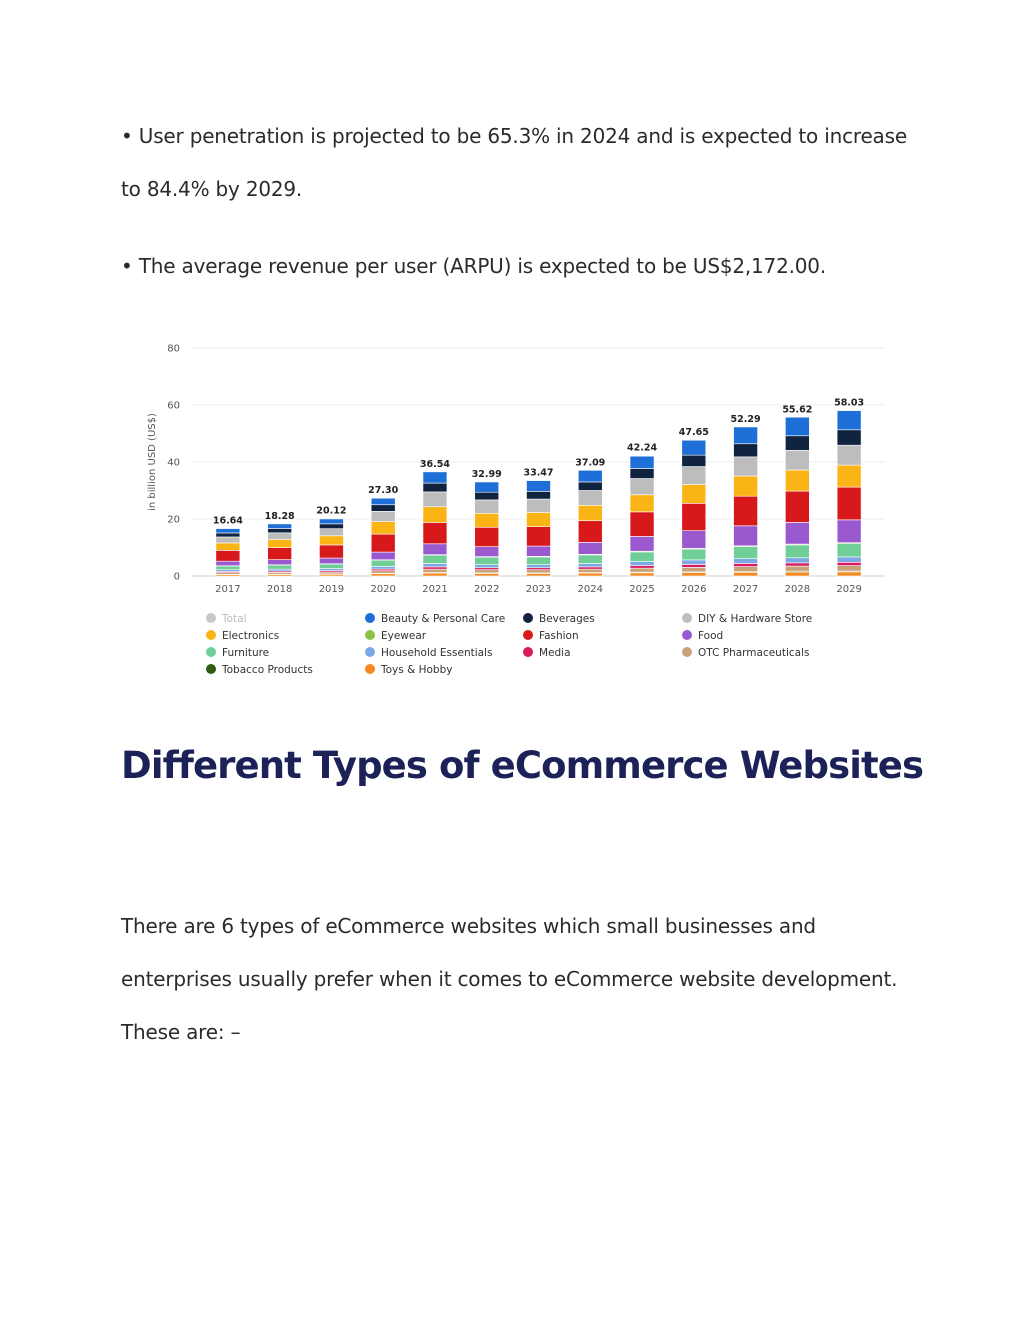 The height and width of the screenshot is (1325, 1024). Describe the element at coordinates (567, 619) in the screenshot. I see `legend-label: Beverages` at that location.